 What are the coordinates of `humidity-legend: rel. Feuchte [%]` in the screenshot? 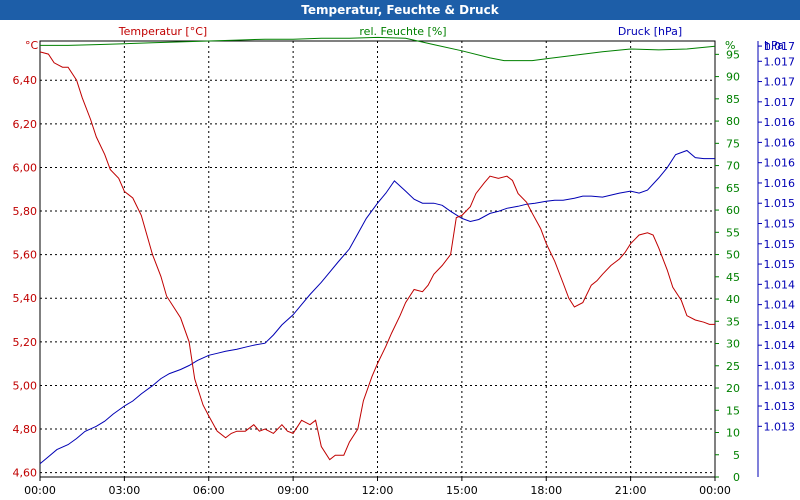 It's located at (402, 31).